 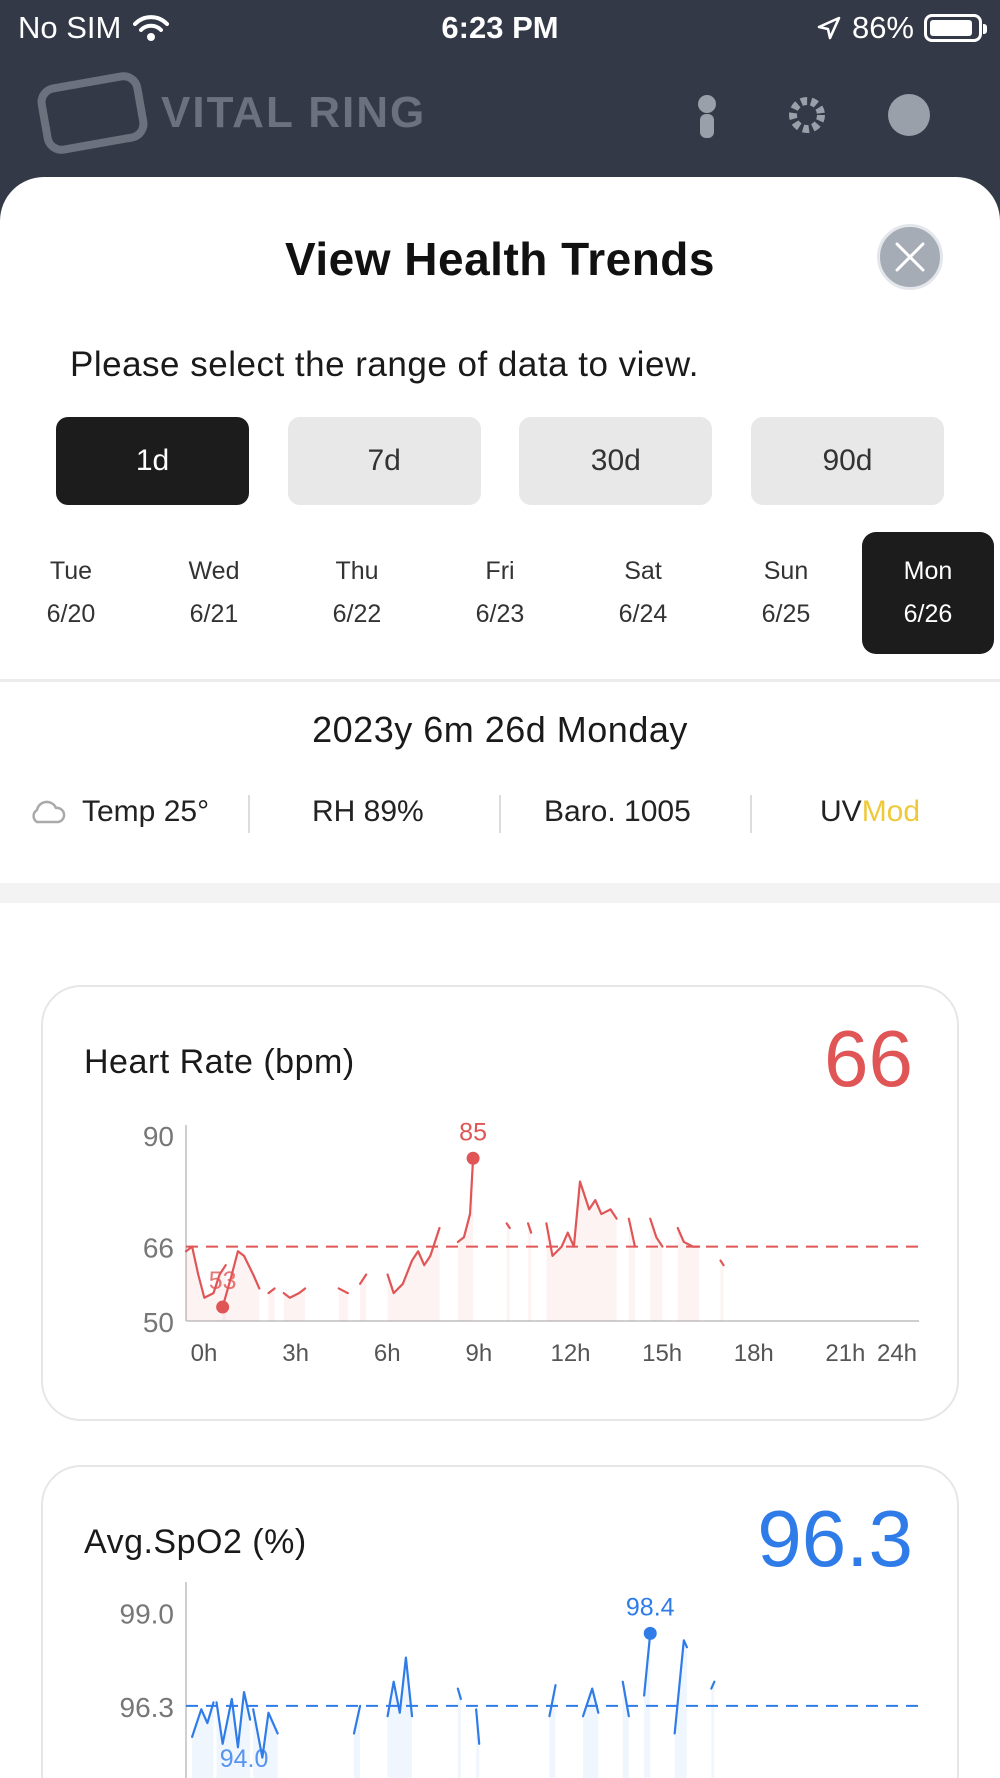 What do you see at coordinates (500, 461) in the screenshot?
I see `range-selector: 1d 7d 30d 90d` at bounding box center [500, 461].